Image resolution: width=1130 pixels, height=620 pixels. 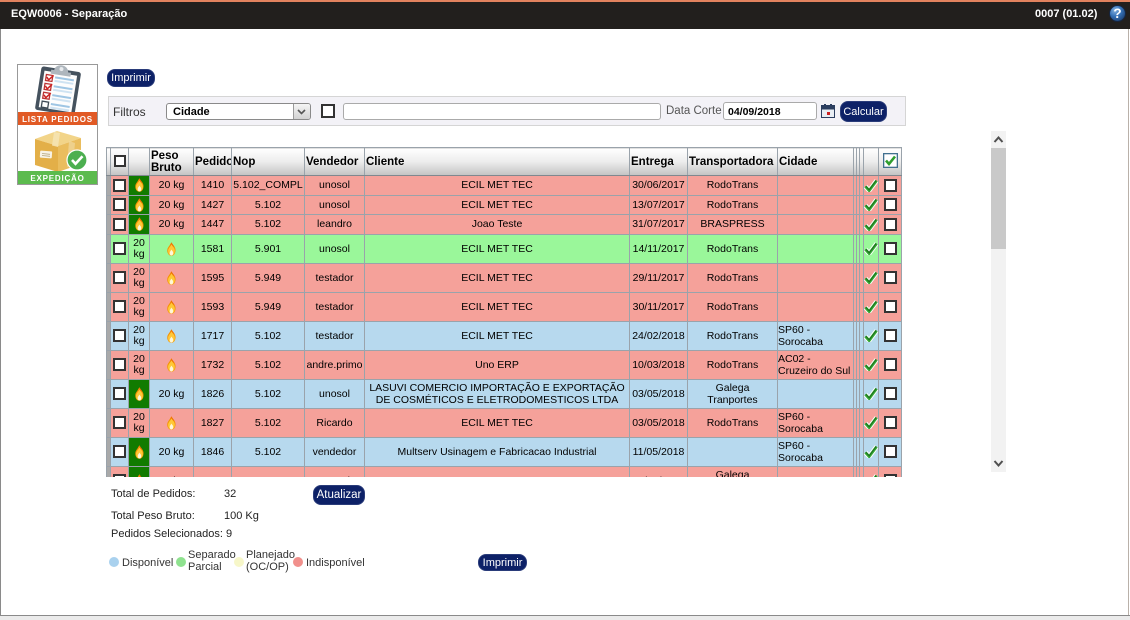 I want to click on svg-text: LISTA PEDIDOS, so click(x=57, y=119).